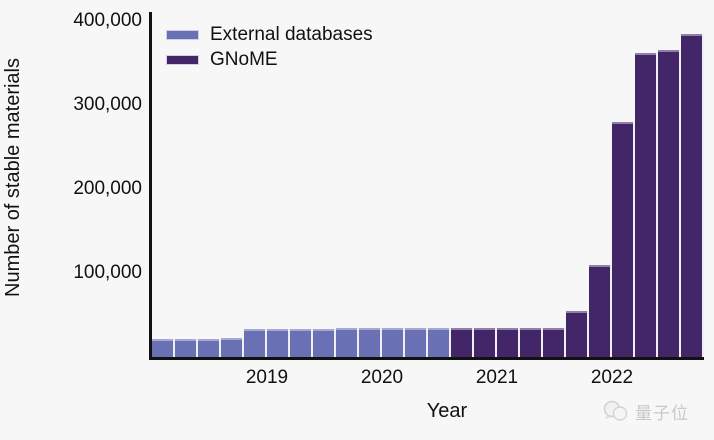 This screenshot has width=714, height=440. What do you see at coordinates (244, 59) in the screenshot?
I see `legend-label: GNoME` at bounding box center [244, 59].